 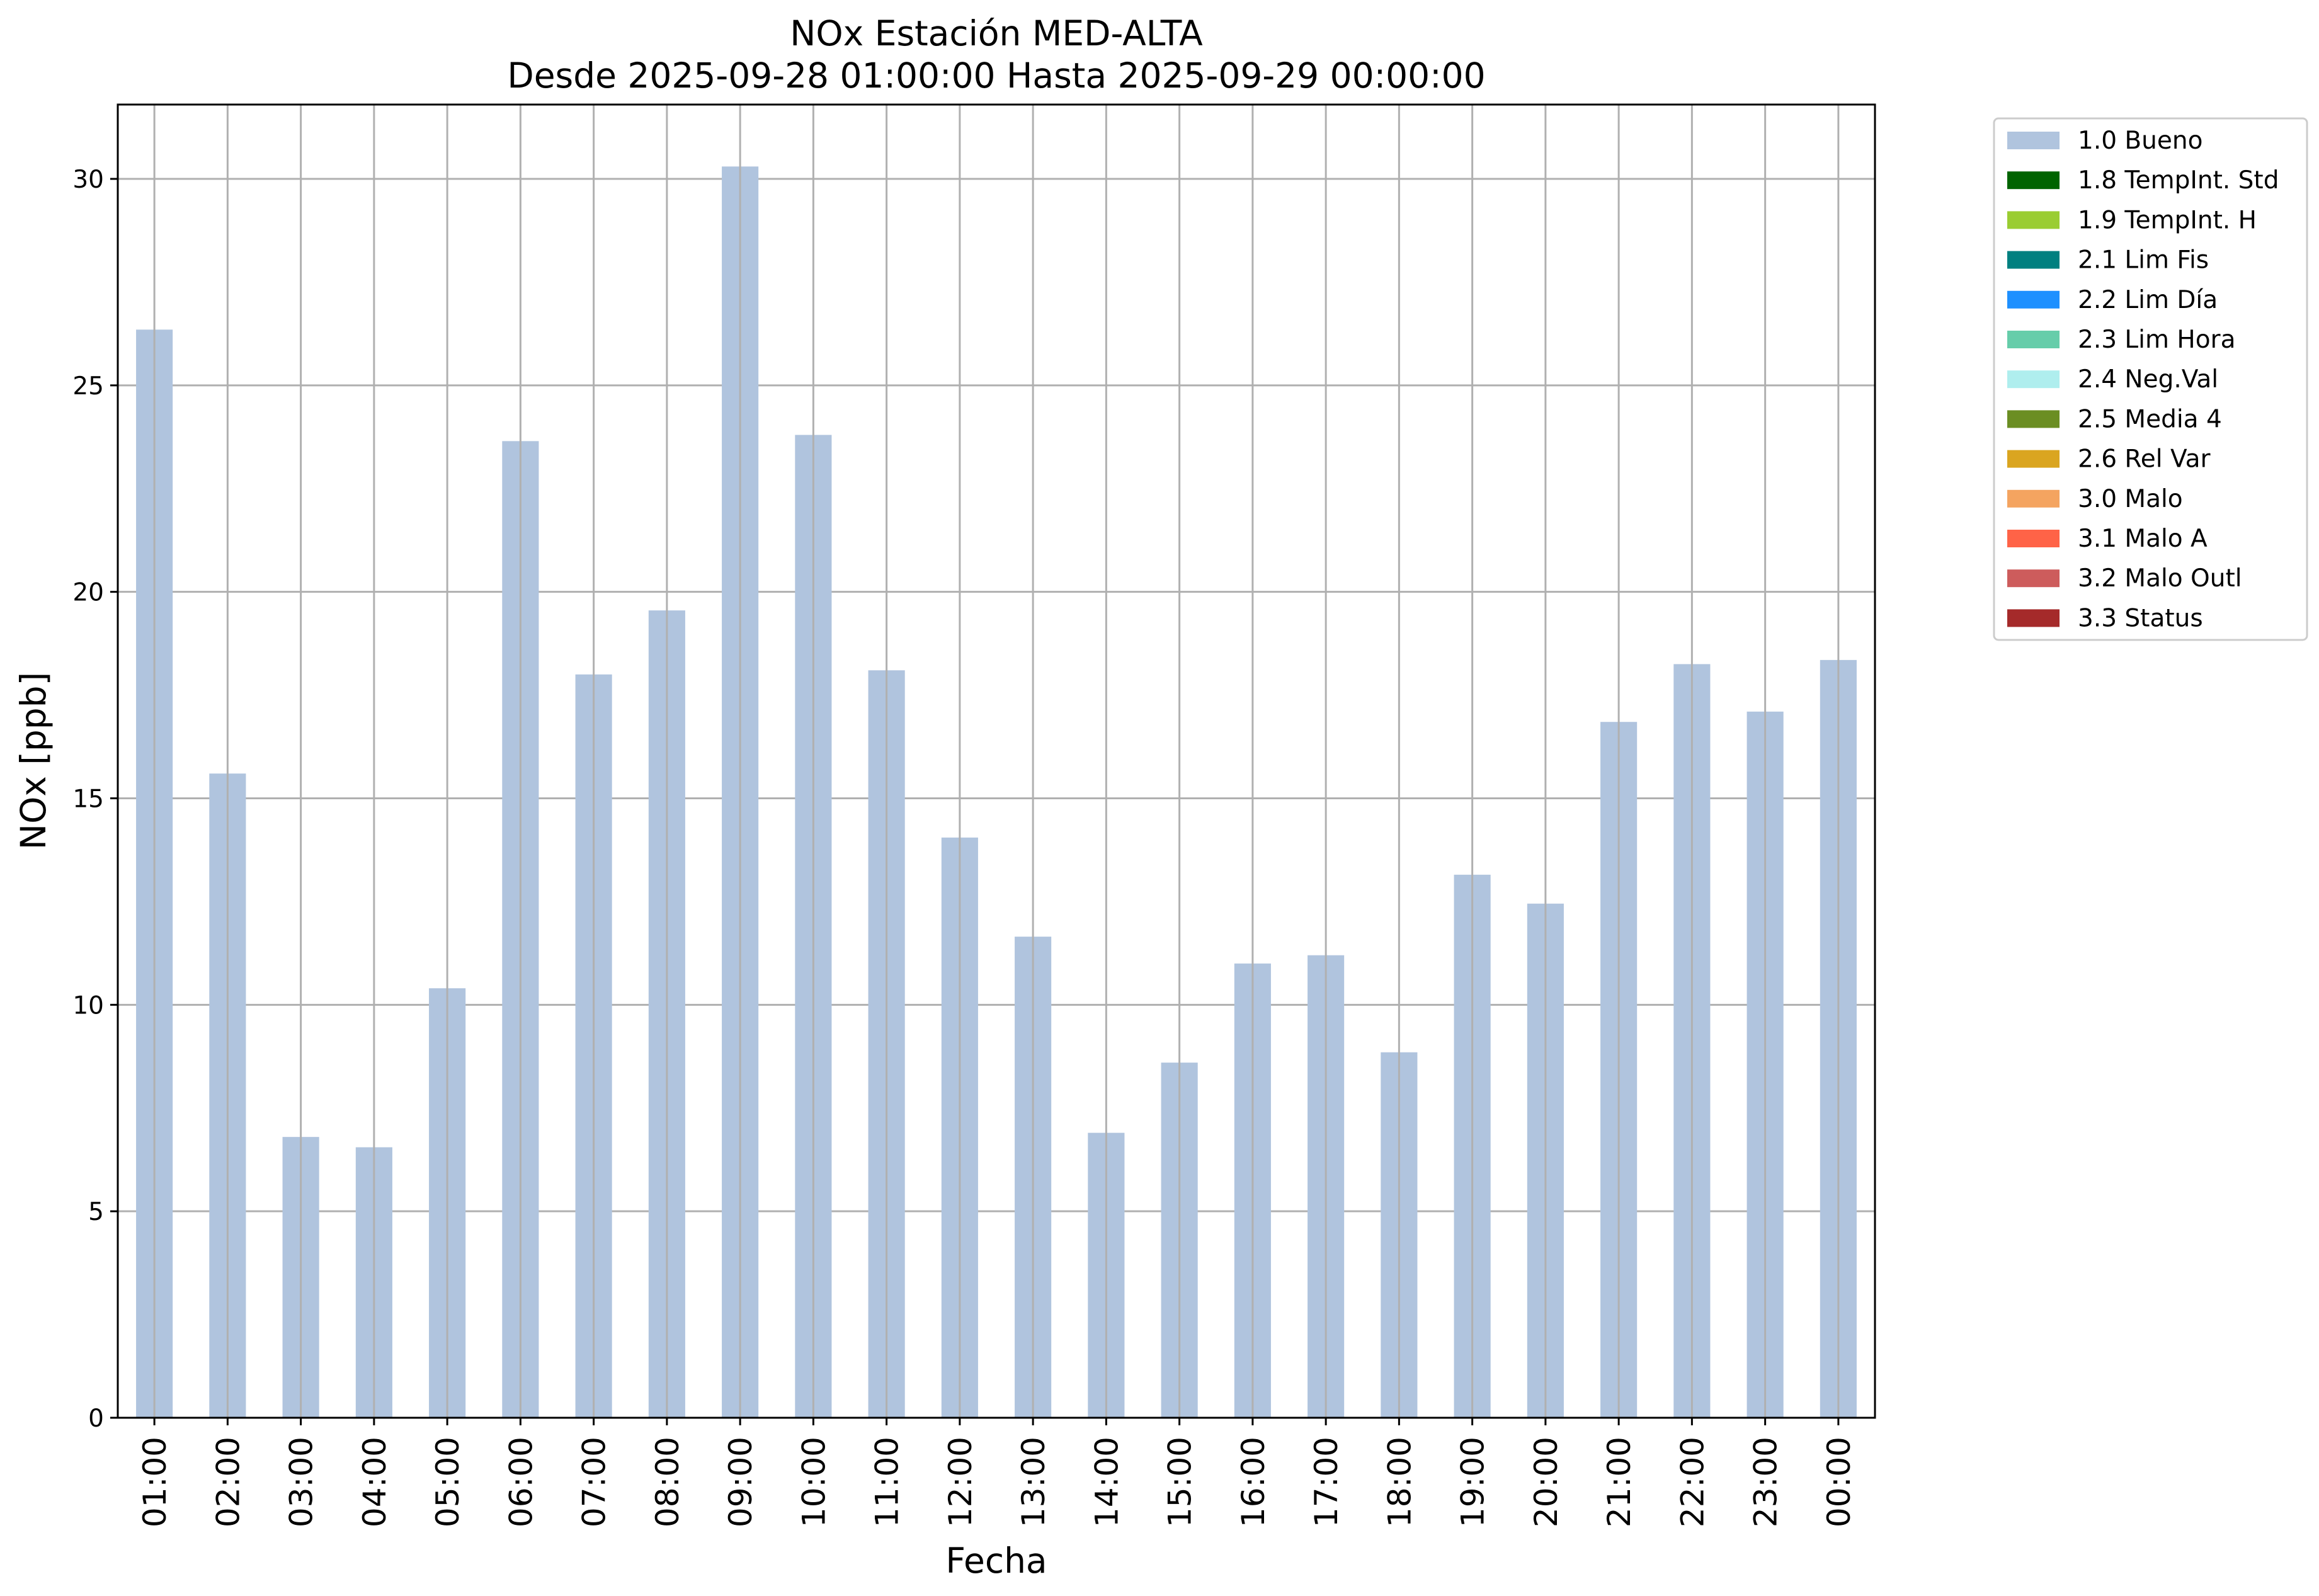 What do you see at coordinates (667, 1482) in the screenshot?
I see `x-tick-label: 08:00` at bounding box center [667, 1482].